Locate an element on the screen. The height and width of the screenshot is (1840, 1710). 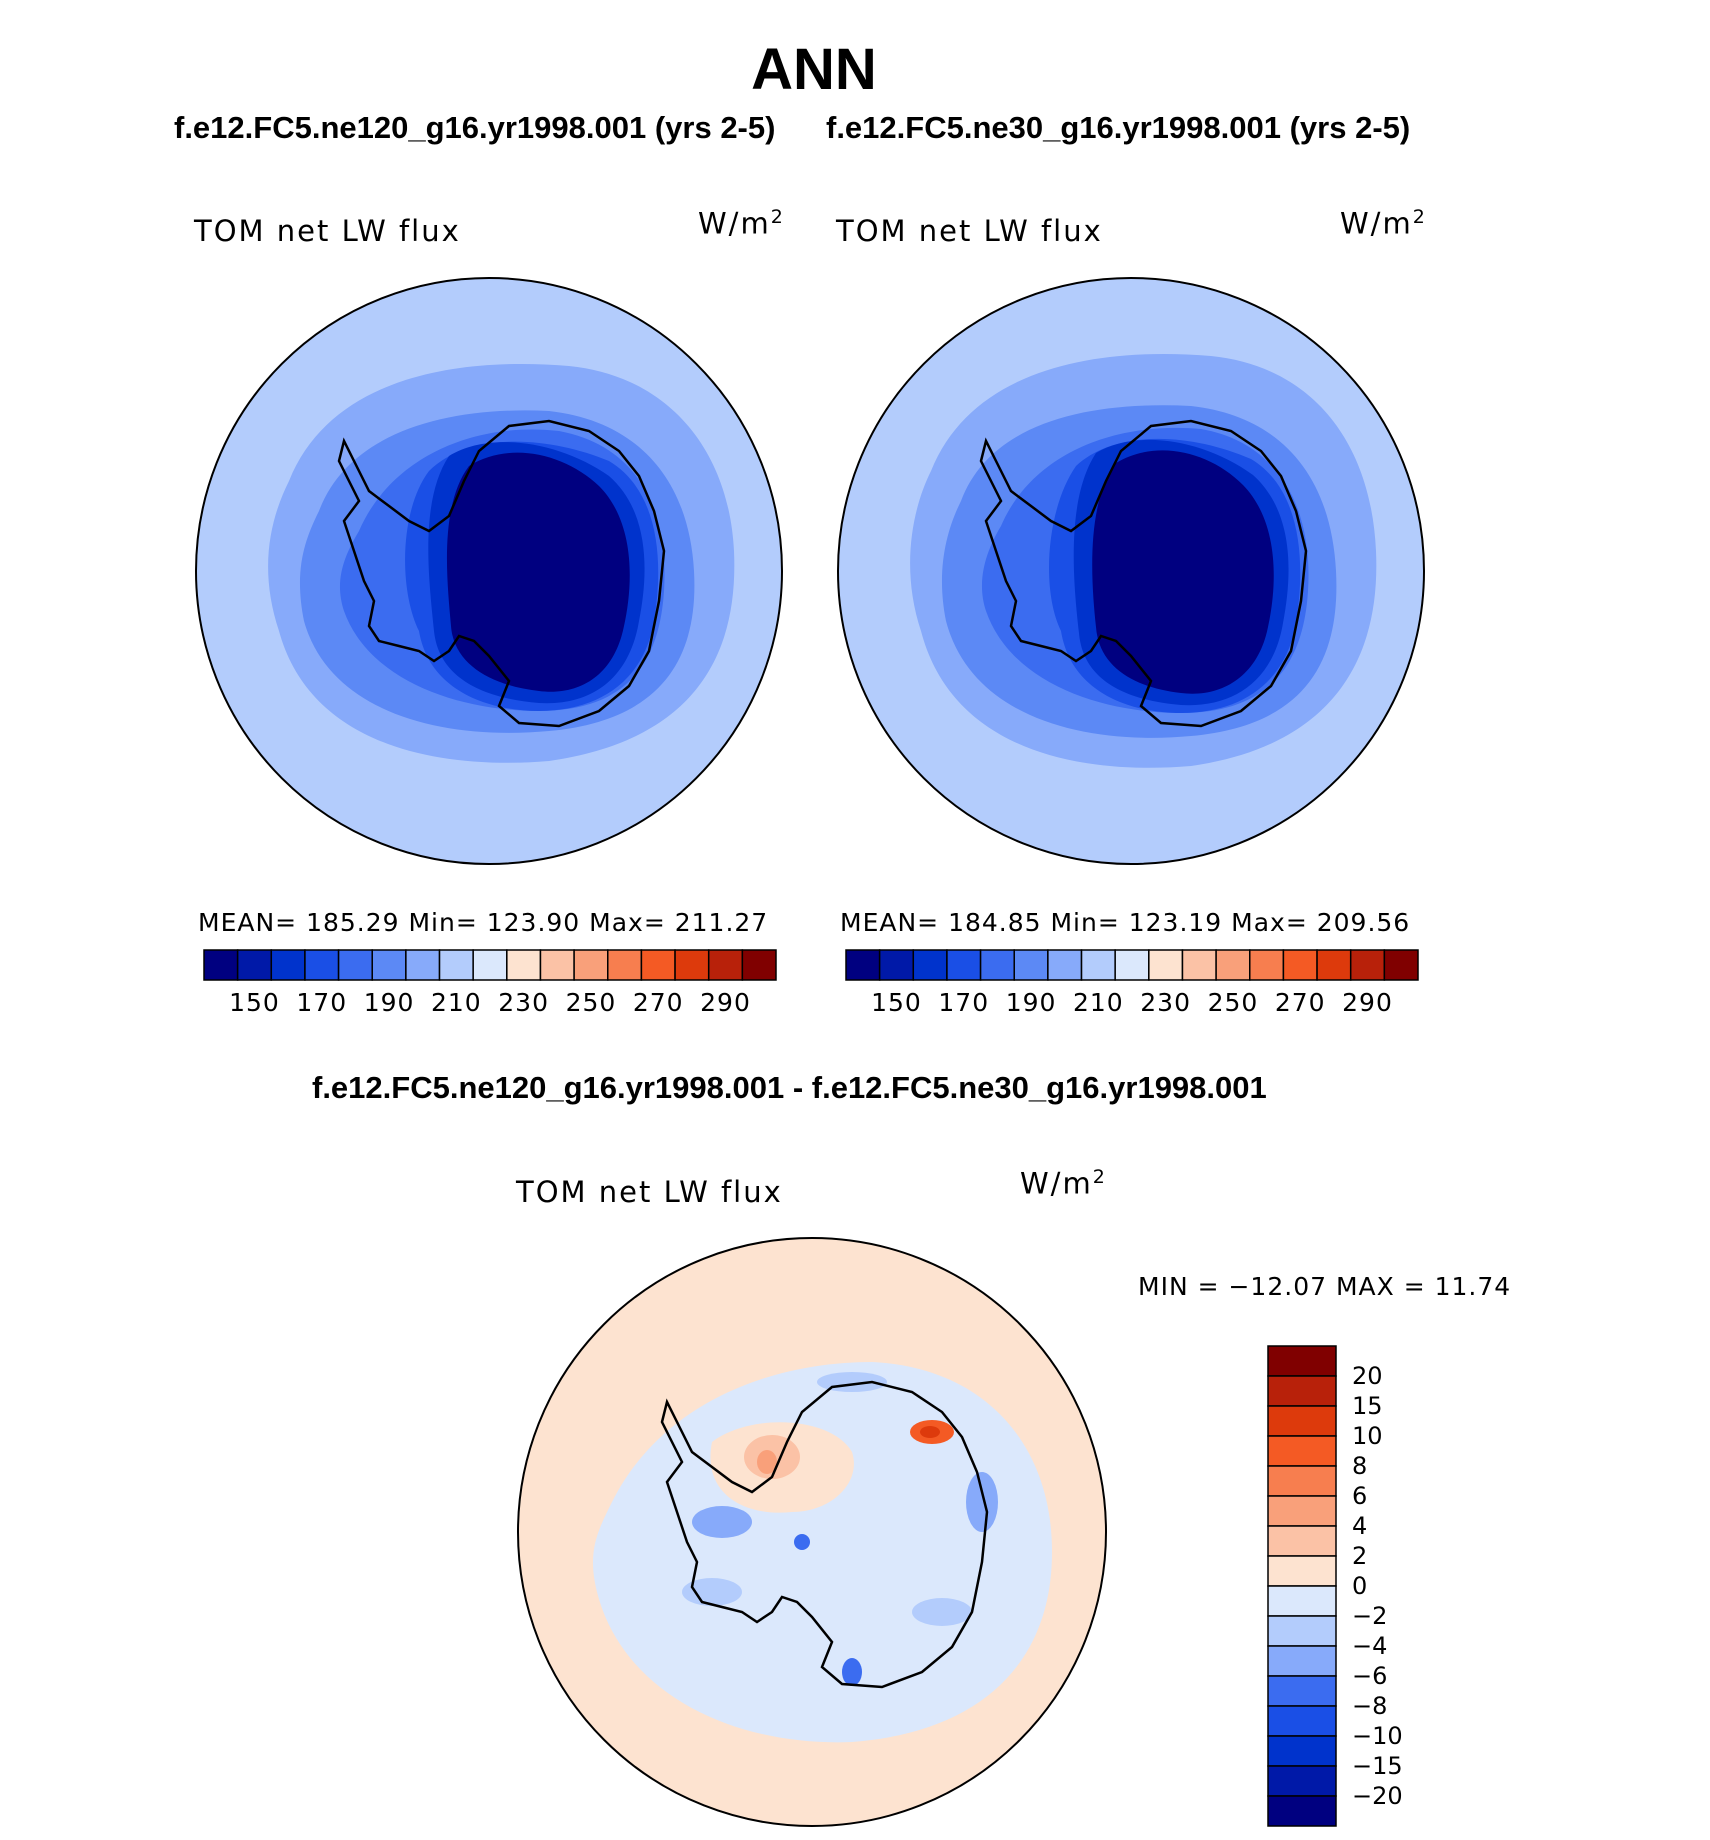
colorbar-diff is located at coordinates (1302, 1586).